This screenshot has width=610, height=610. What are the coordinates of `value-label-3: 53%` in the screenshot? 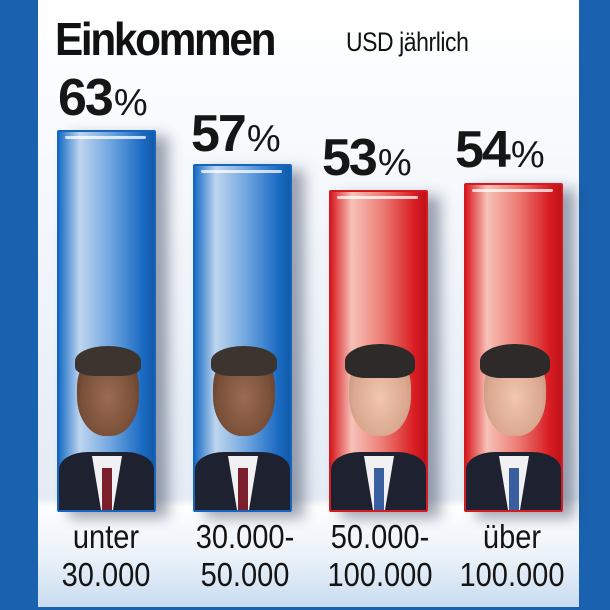 It's located at (367, 158).